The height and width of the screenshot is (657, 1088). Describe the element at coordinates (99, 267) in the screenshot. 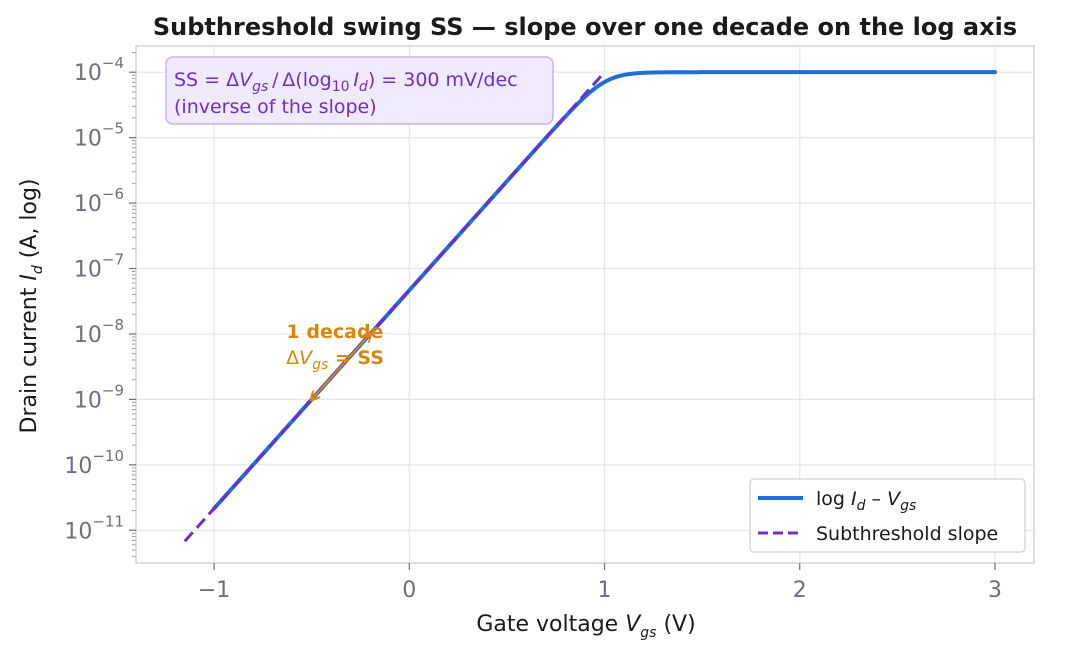

I see `y-tick-label-4: 10⁻⁷` at that location.